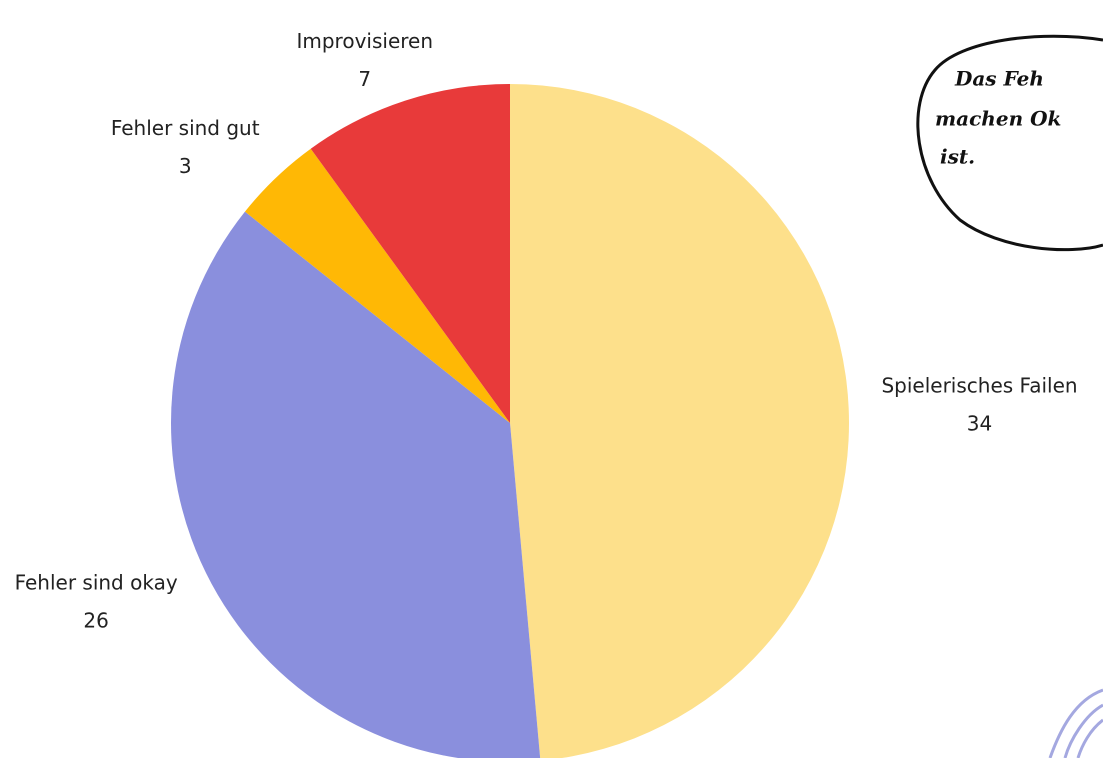 This screenshot has width=1103, height=758. Describe the element at coordinates (96, 583) in the screenshot. I see `slice-label: Fehler sind okay` at that location.